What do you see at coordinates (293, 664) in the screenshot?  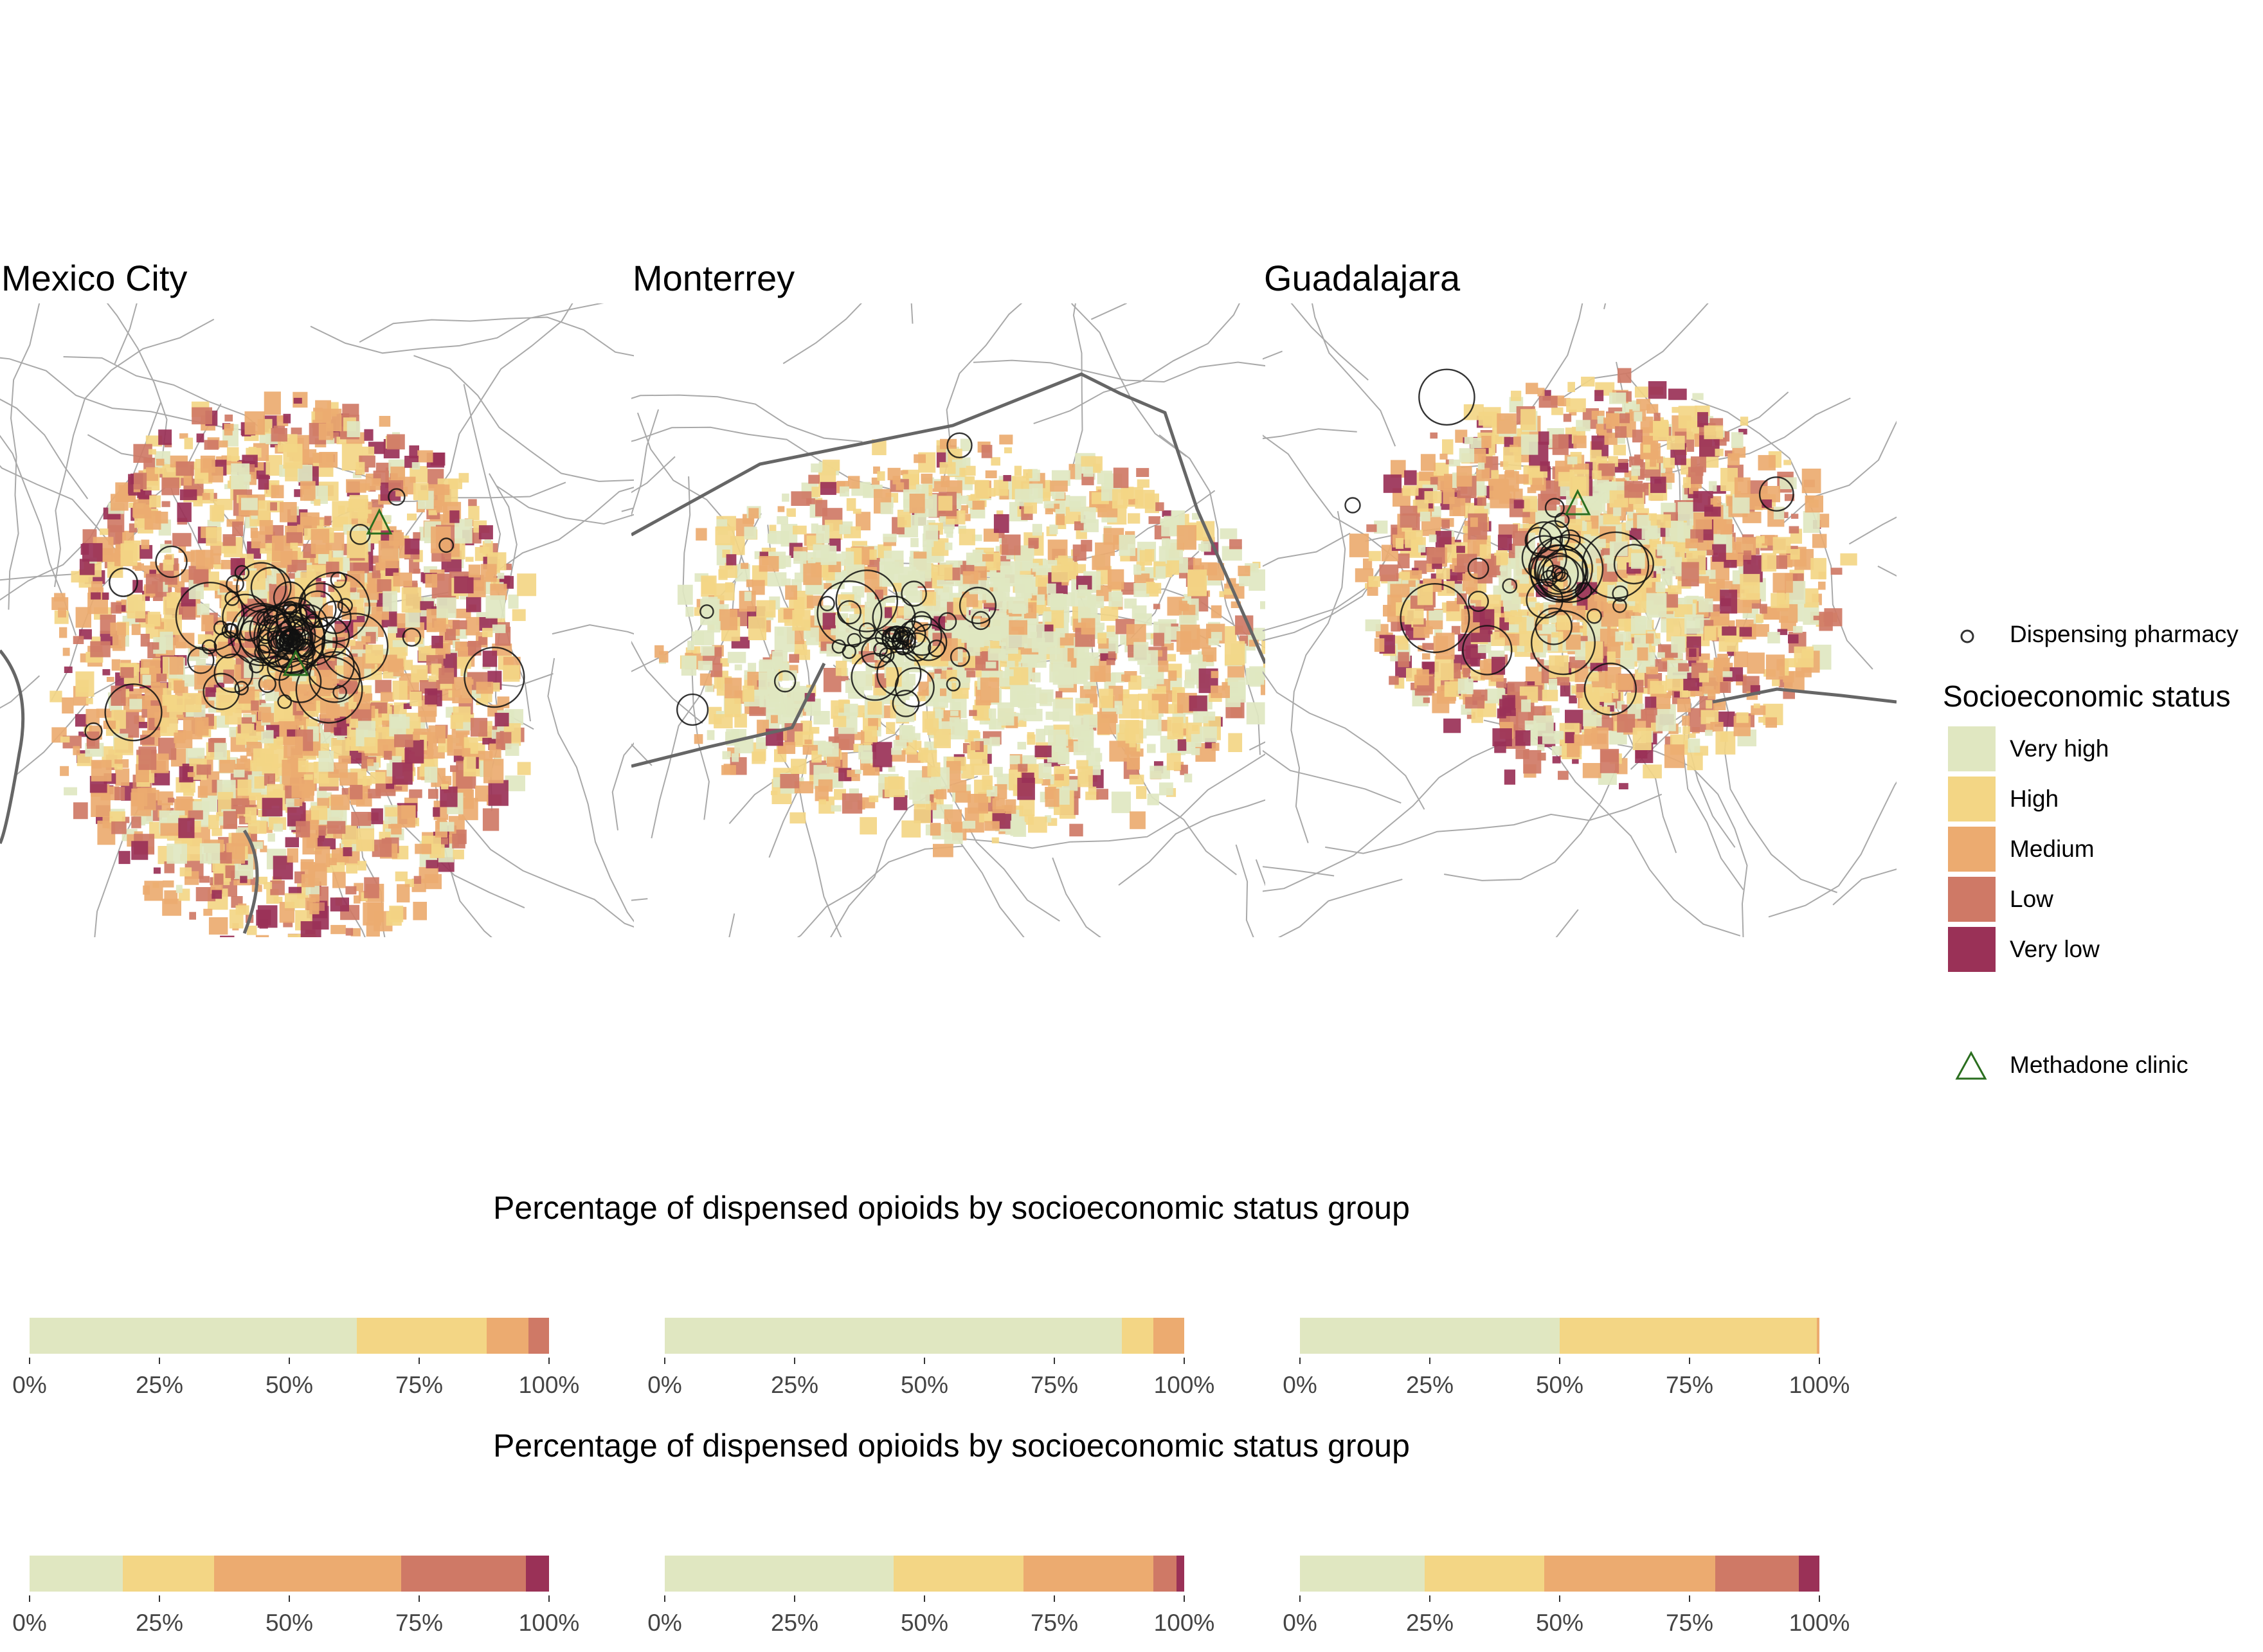 I see `census-tracts` at bounding box center [293, 664].